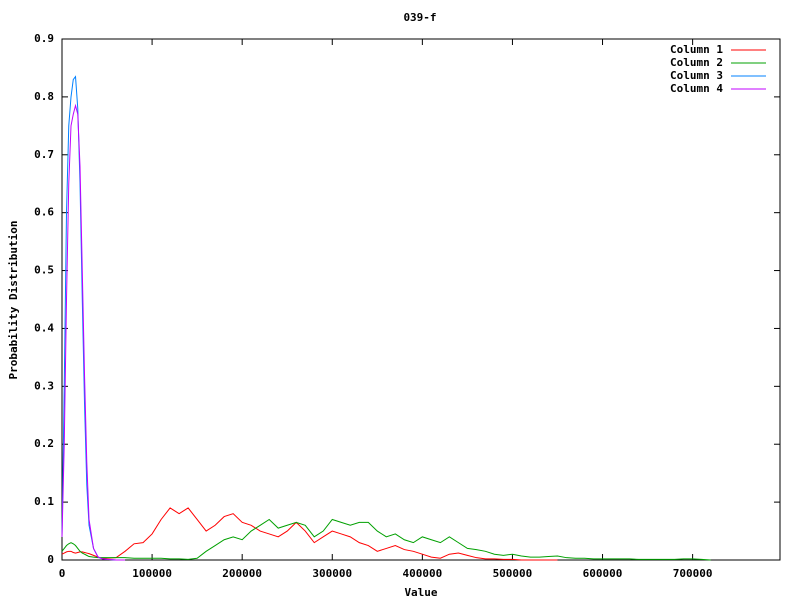 This screenshot has width=800, height=600. I want to click on x-tick-label: 0, so click(62, 573).